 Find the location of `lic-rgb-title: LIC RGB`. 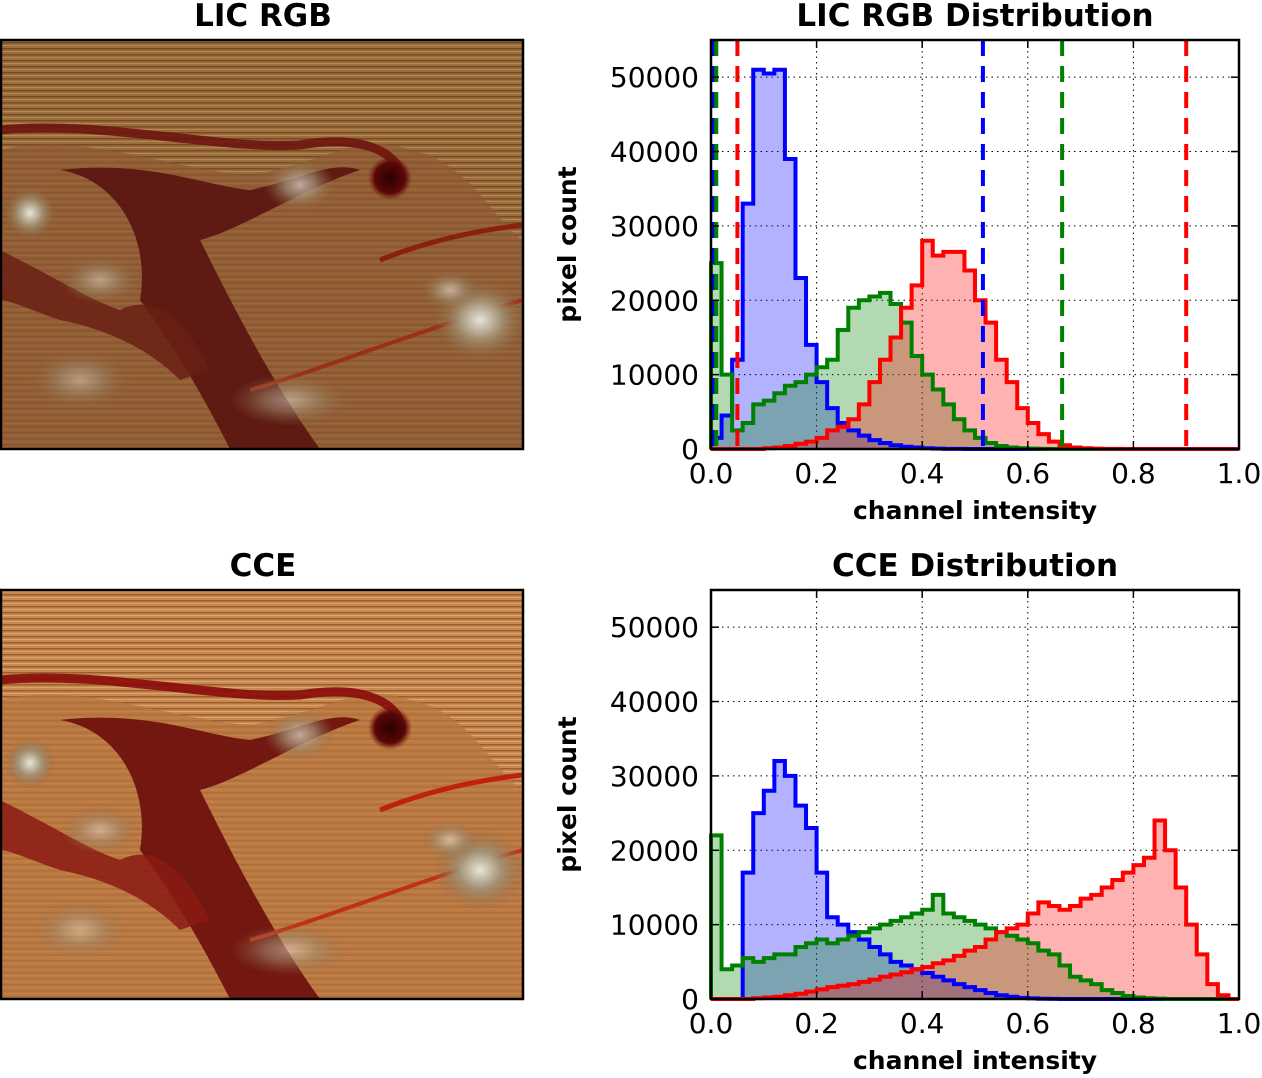

lic-rgb-title: LIC RGB is located at coordinates (263, 17).